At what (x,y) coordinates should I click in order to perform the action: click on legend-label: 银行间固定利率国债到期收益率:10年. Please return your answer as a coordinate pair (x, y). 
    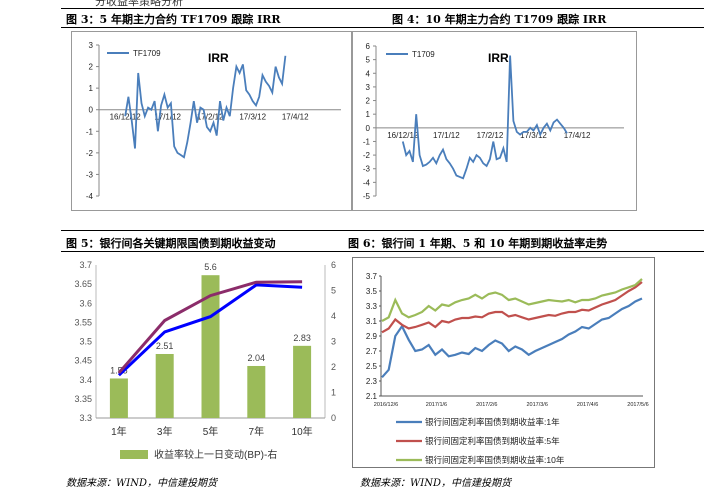
    Looking at the image, I should click on (495, 460).